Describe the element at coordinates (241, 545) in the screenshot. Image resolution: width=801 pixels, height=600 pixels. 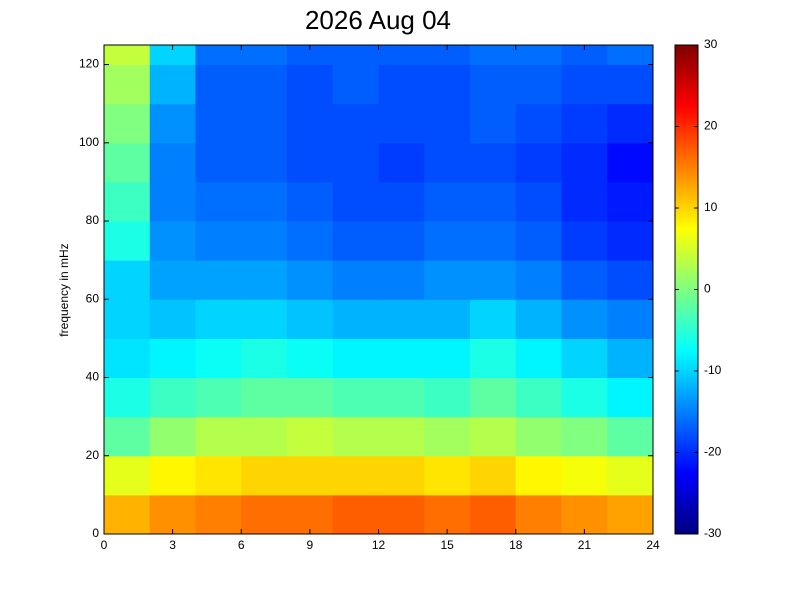
I see `x-tick-label: 6` at that location.